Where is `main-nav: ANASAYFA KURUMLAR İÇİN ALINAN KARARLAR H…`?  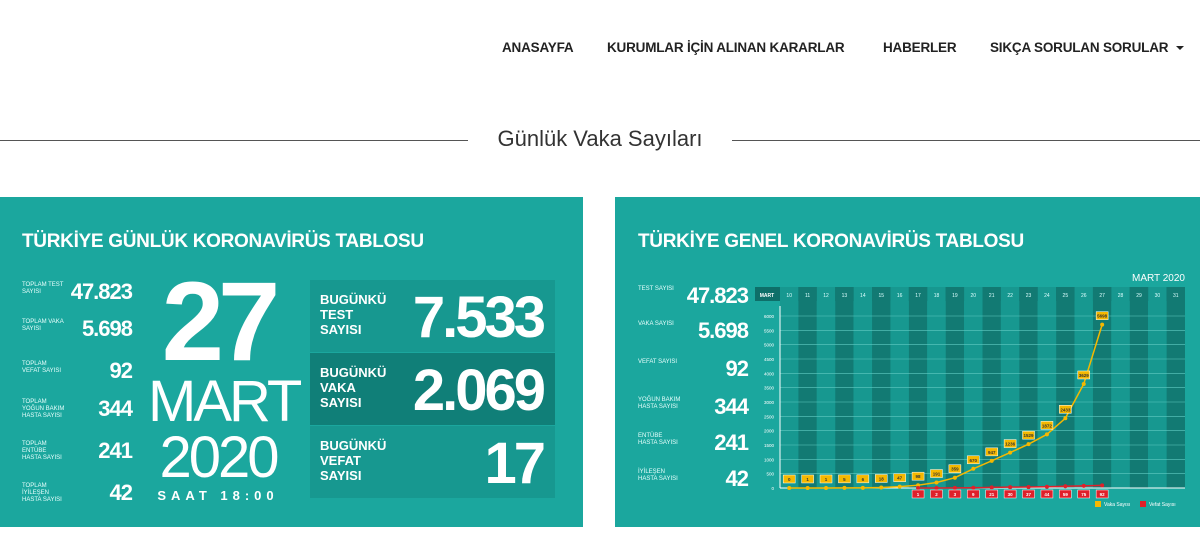 main-nav: ANASAYFA KURUMLAR İÇİN ALINAN KARARLAR H… is located at coordinates (600, 50).